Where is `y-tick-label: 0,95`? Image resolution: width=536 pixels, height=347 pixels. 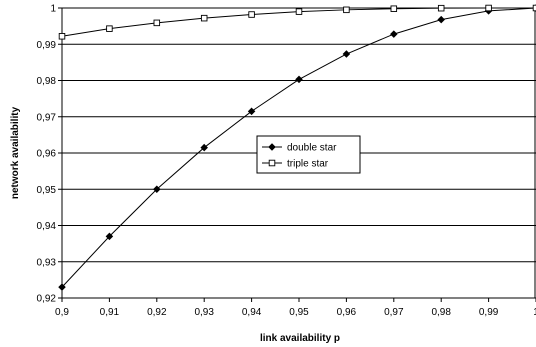
y-tick-label: 0,95 is located at coordinates (47, 190).